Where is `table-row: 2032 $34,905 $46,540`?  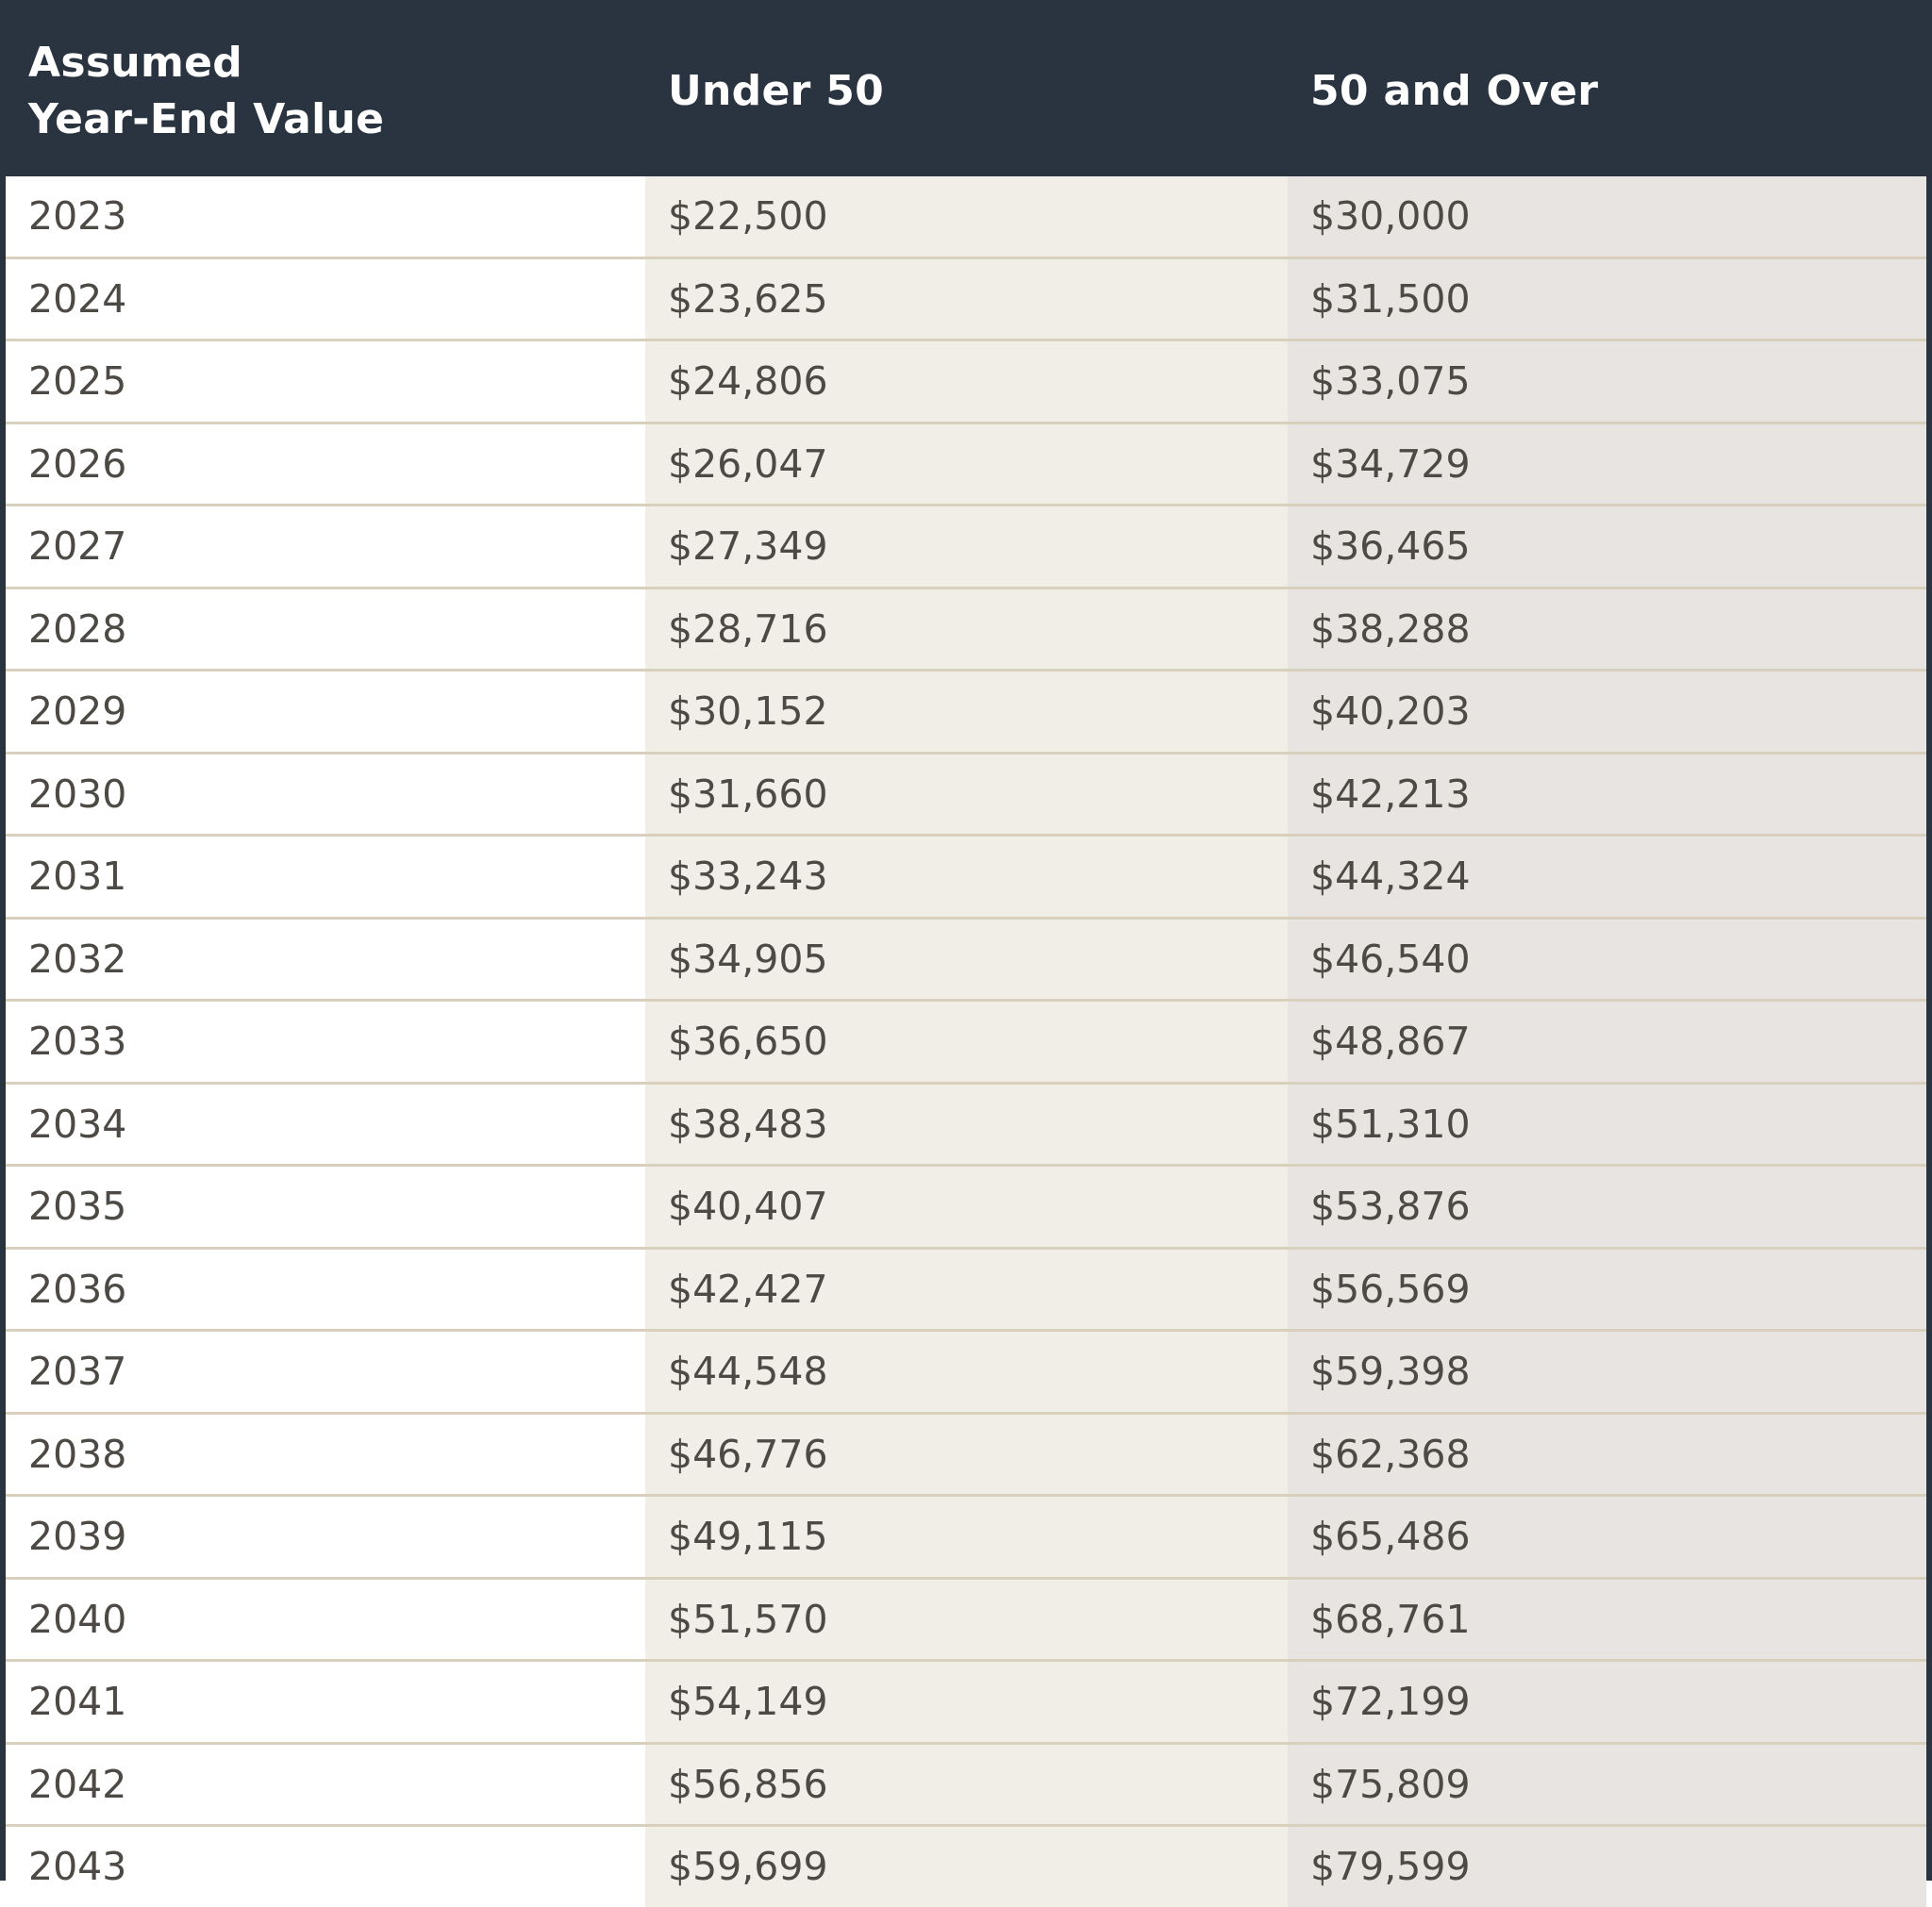
table-row: 2032 $34,905 $46,540 is located at coordinates (966, 960).